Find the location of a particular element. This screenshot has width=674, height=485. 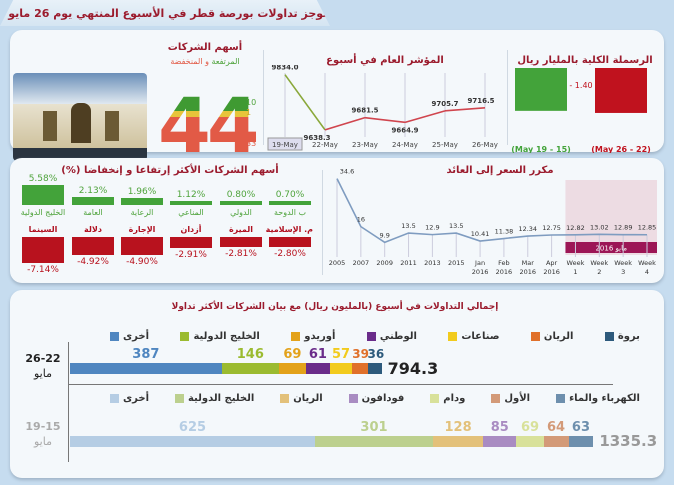

x-tick-label: 2015 is located at coordinates (456, 263).